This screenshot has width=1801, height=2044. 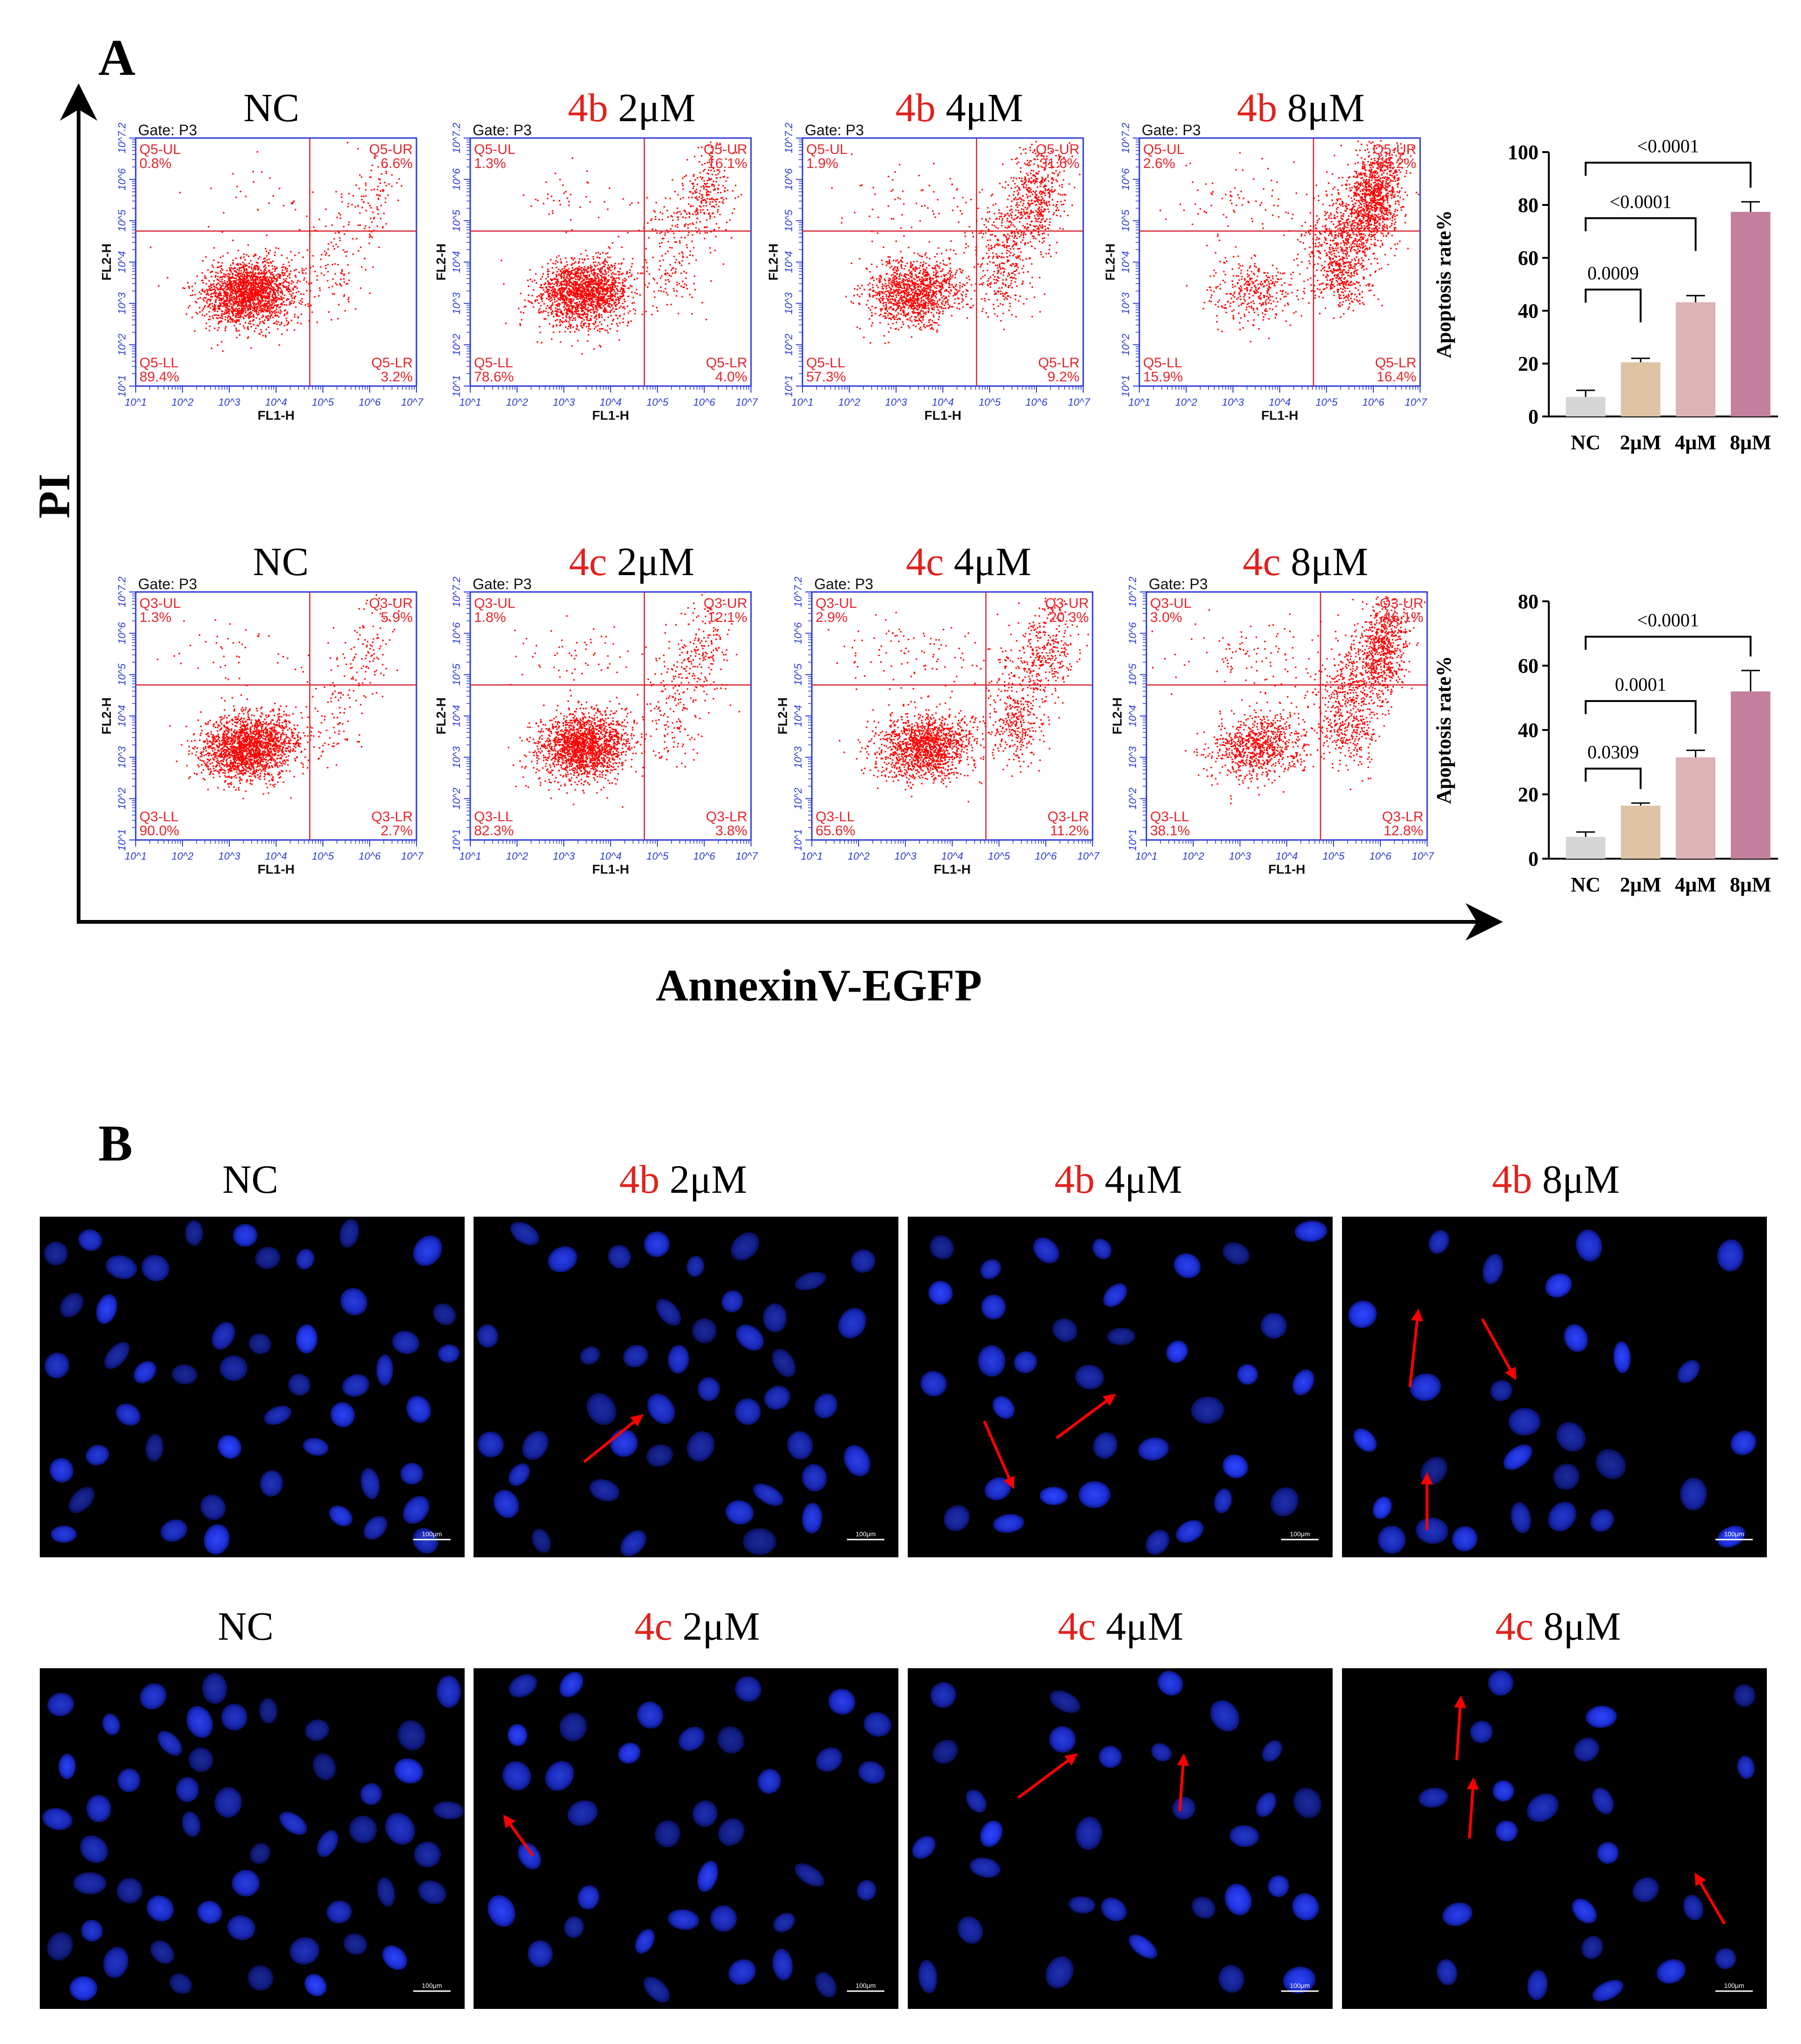 I want to click on title-dose: 8μM, so click(x=1321, y=107).